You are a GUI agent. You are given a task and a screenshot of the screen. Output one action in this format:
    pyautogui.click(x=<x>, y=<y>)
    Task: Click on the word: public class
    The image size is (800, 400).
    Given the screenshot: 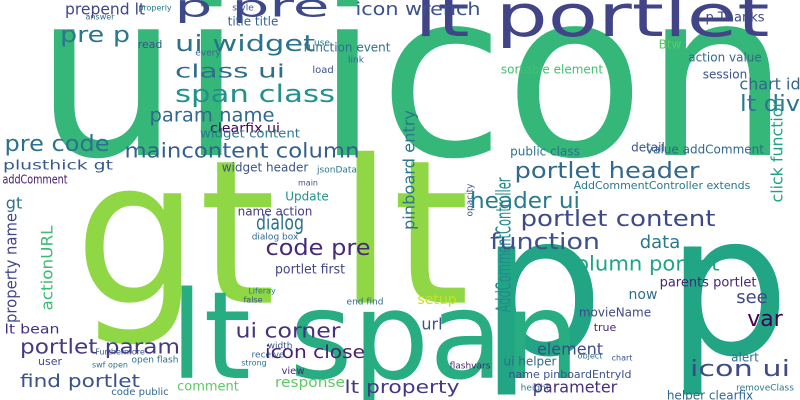 What is the action you would take?
    pyautogui.click(x=545, y=152)
    